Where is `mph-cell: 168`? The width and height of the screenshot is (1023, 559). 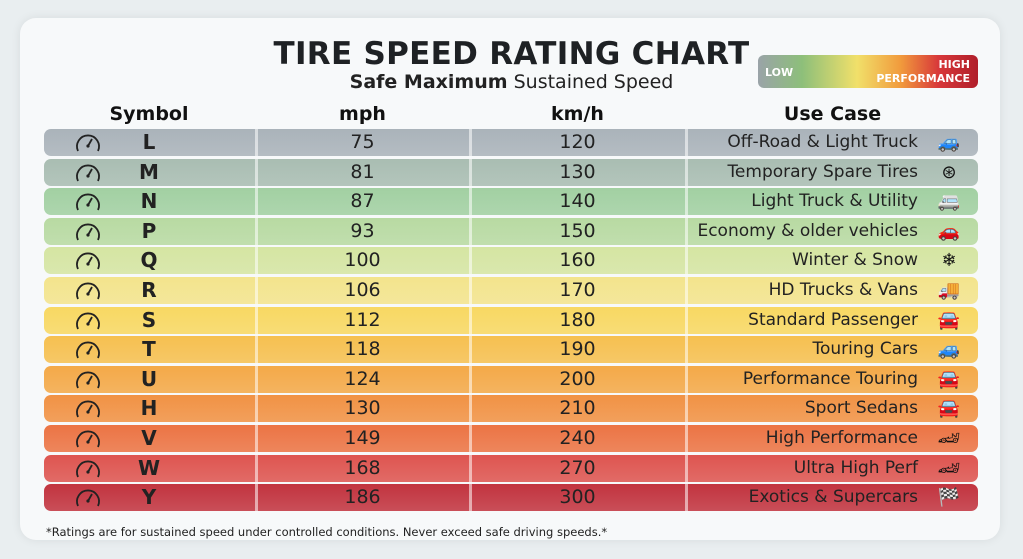
mph-cell: 168 is located at coordinates (362, 467).